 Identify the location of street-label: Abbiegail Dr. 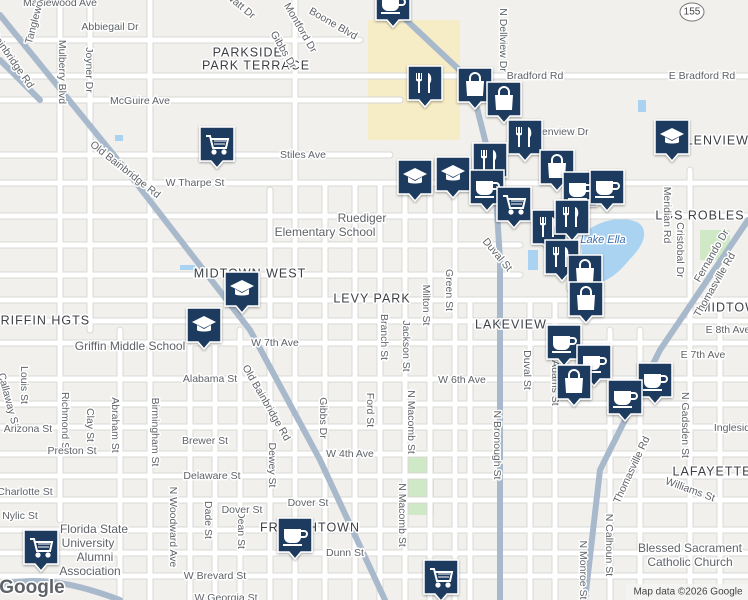
(110, 27).